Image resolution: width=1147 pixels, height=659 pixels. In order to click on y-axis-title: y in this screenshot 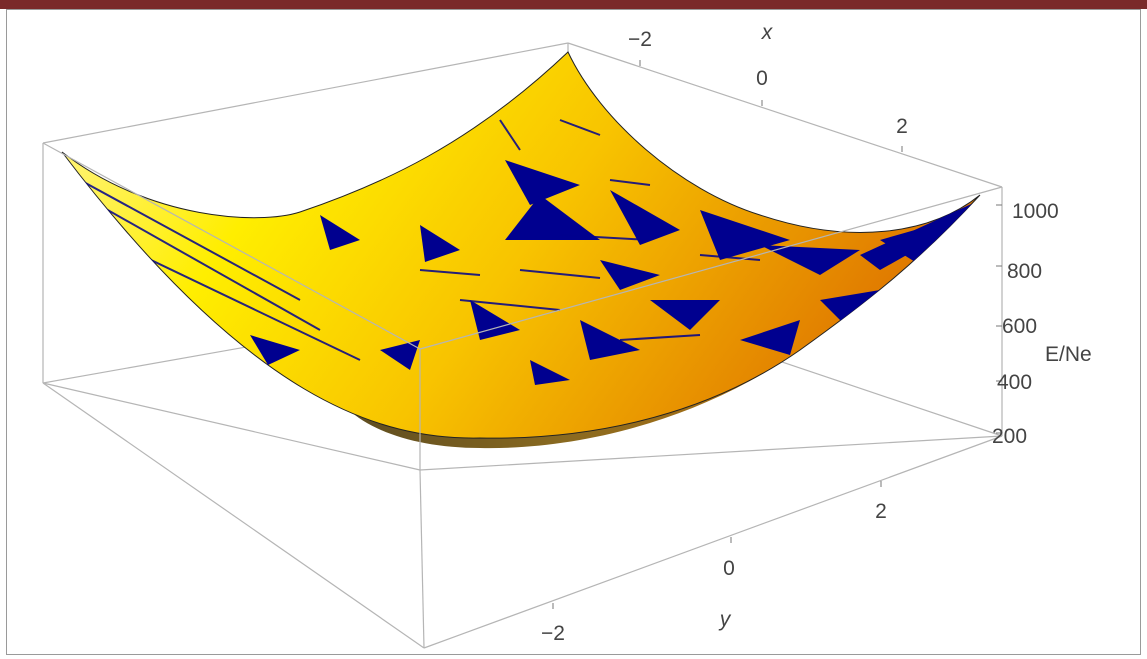, I will do `click(725, 619)`.